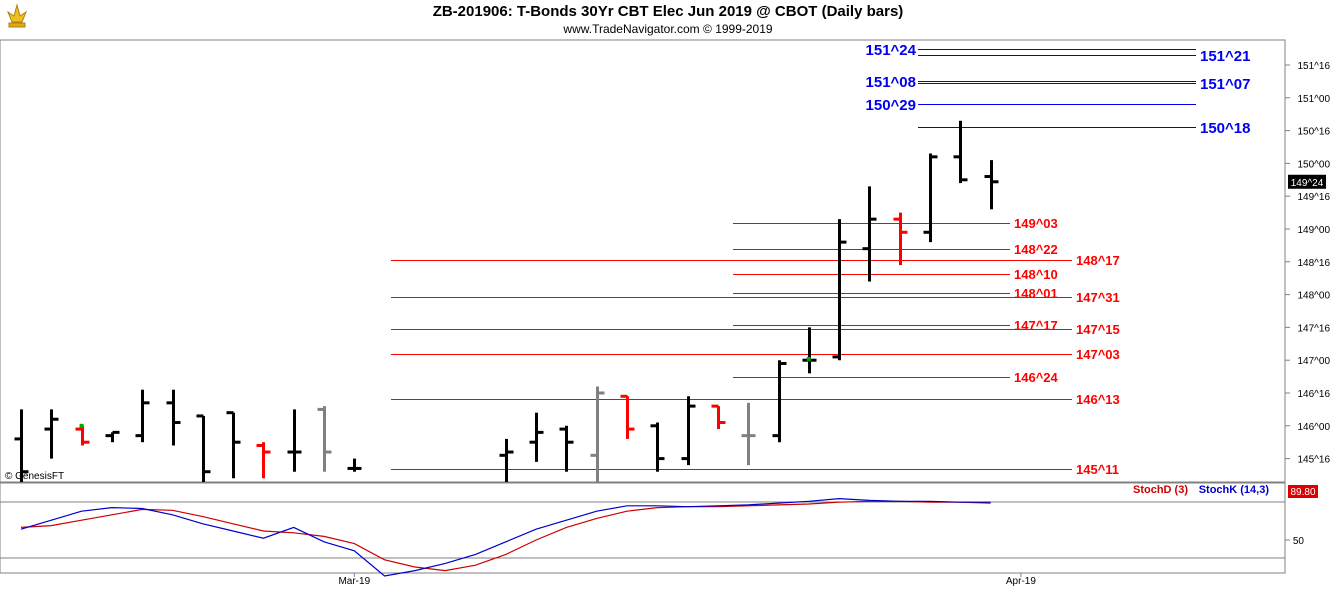 Image resolution: width=1336 pixels, height=591 pixels. What do you see at coordinates (354, 581) in the screenshot?
I see `x-axis-label: Mar-19` at bounding box center [354, 581].